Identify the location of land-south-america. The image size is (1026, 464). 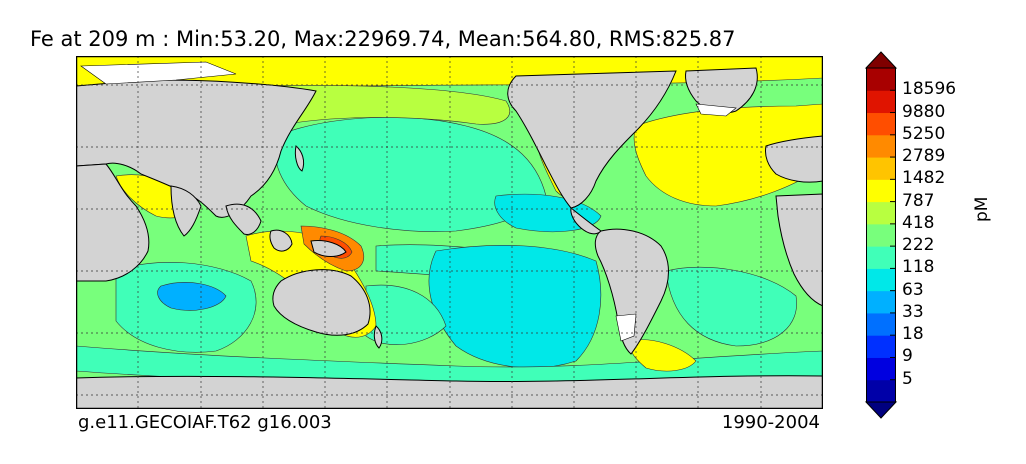
(631, 291).